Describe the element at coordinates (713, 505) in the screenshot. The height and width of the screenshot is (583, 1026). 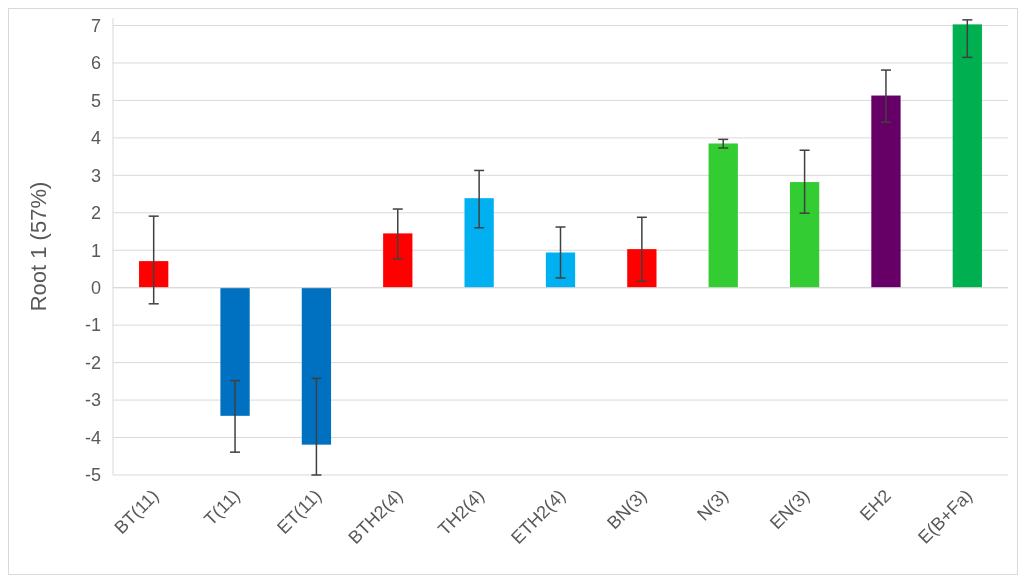
I see `x-tick-label: N(3)` at that location.